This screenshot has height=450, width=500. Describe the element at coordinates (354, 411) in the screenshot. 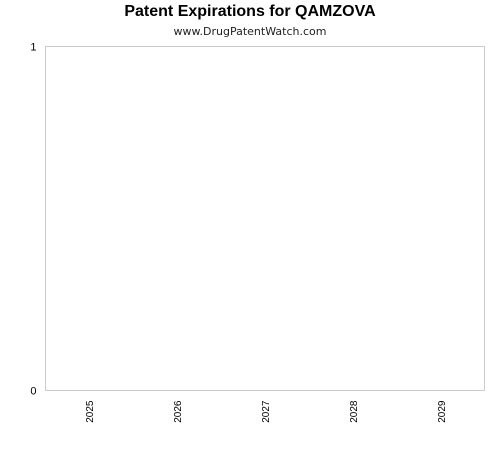

I see `x-tick-label: 2028` at that location.